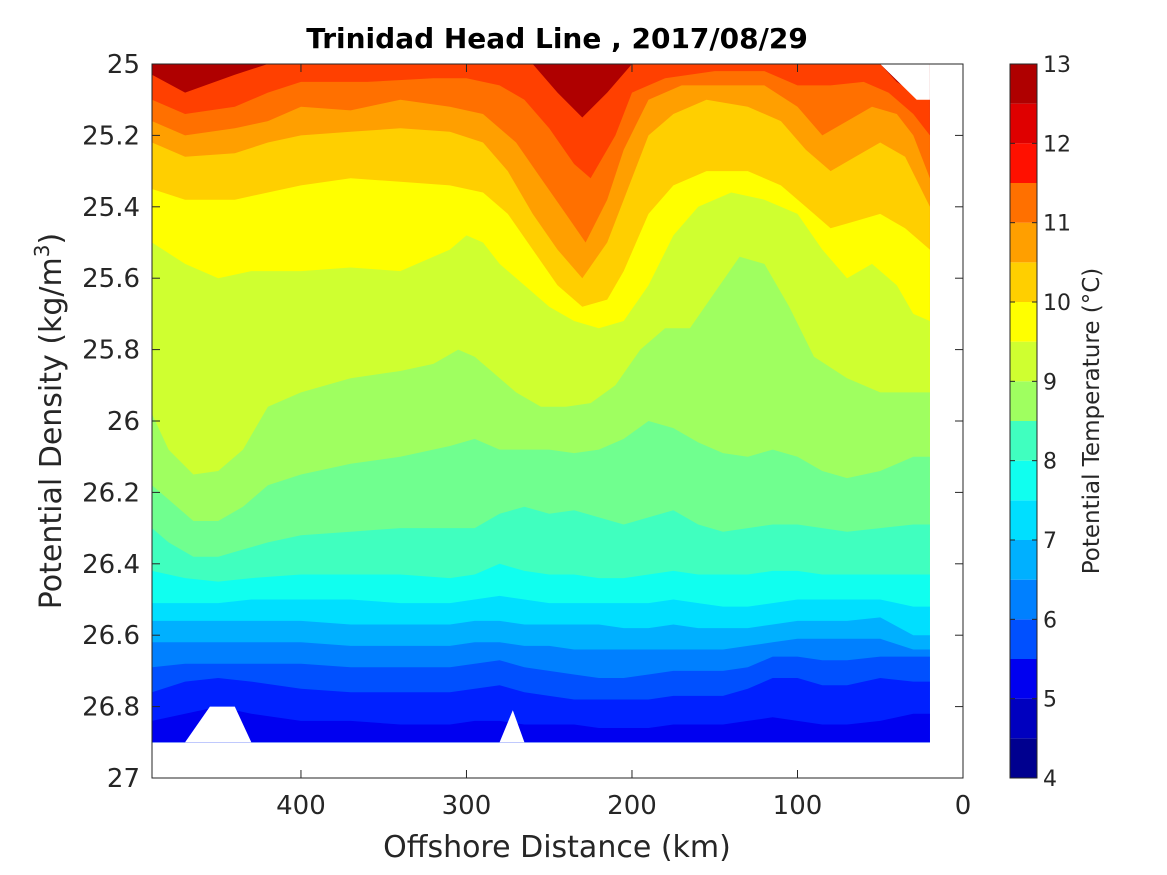 The width and height of the screenshot is (1167, 875). I want to click on y-tick-label: 26.2, so click(111, 493).